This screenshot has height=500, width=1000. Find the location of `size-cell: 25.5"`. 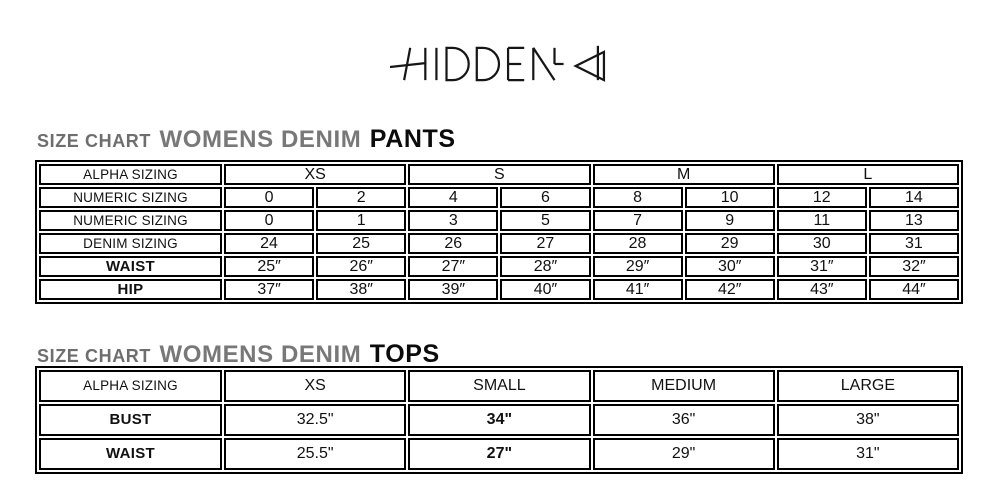

size-cell: 25.5" is located at coordinates (315, 454).